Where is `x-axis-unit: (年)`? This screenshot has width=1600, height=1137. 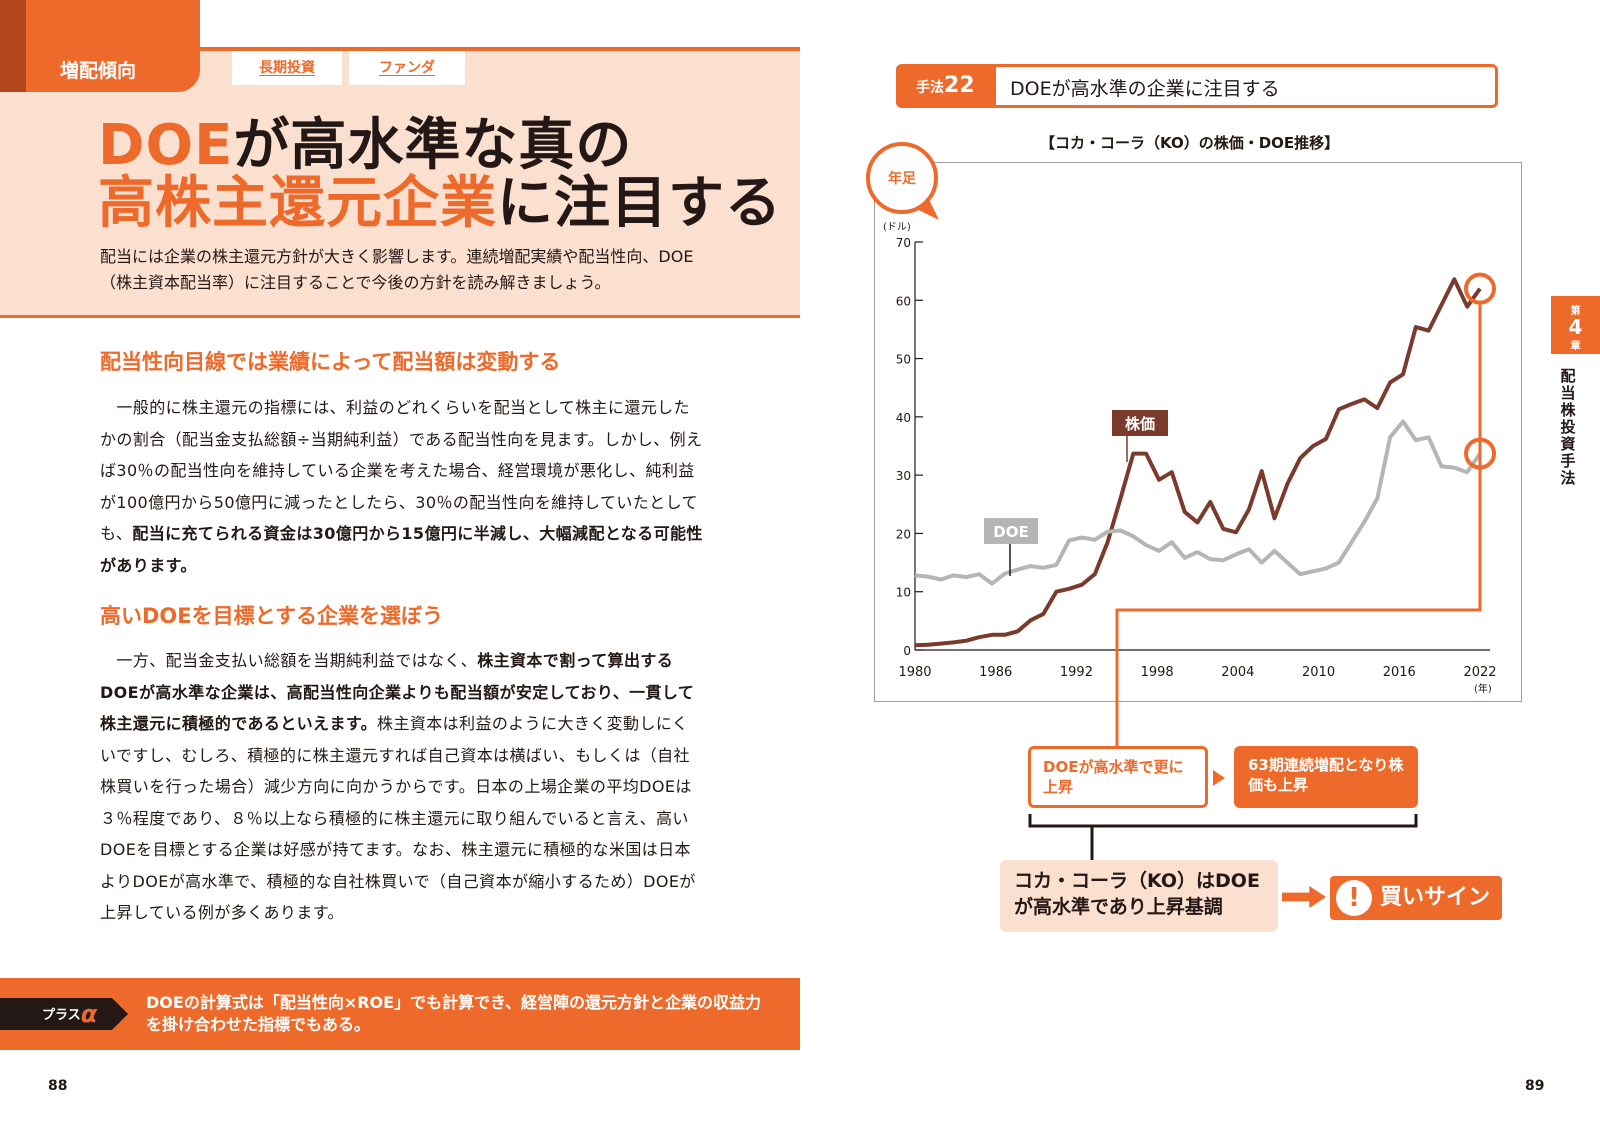 x-axis-unit: (年) is located at coordinates (1483, 688).